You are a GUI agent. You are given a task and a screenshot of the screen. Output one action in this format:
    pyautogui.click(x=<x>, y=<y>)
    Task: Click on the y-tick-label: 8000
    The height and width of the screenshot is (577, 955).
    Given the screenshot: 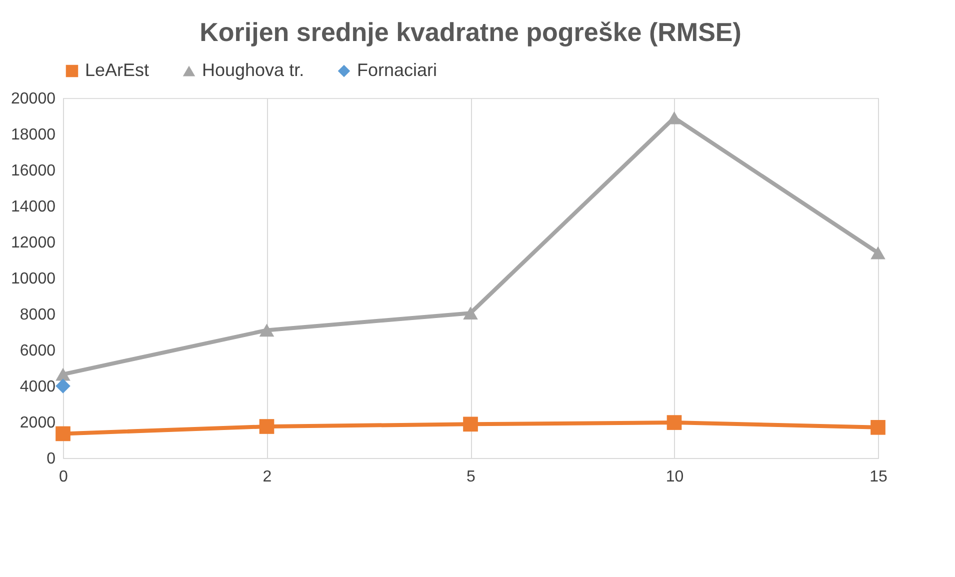 What is the action you would take?
    pyautogui.click(x=38, y=315)
    